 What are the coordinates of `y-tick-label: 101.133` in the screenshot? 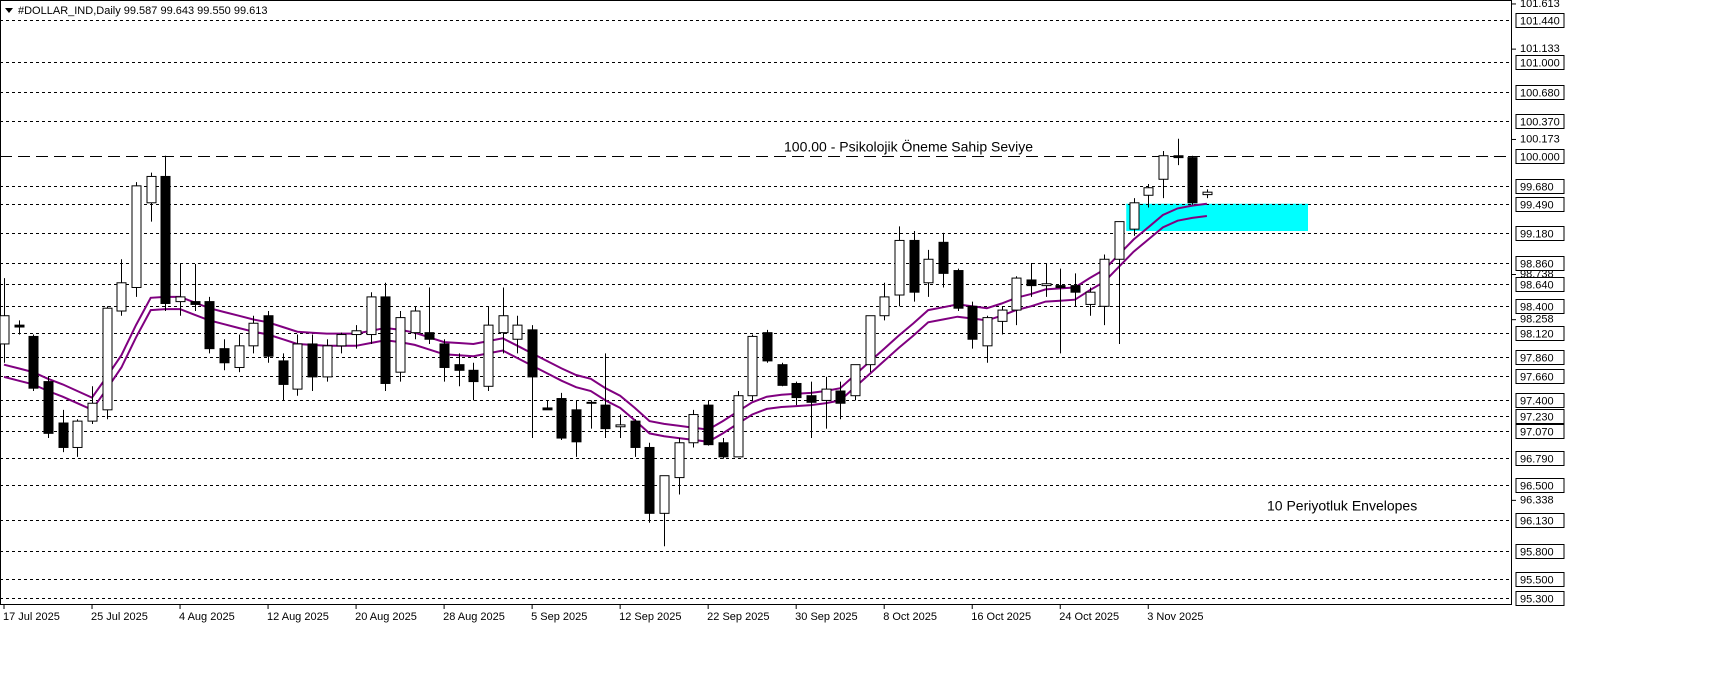 It's located at (1540, 49).